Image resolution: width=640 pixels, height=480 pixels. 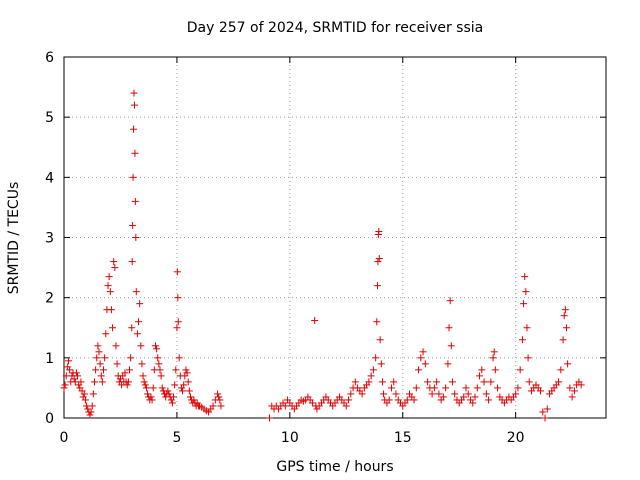 What do you see at coordinates (334, 467) in the screenshot?
I see `x-axis-label: GPS time / hours` at bounding box center [334, 467].